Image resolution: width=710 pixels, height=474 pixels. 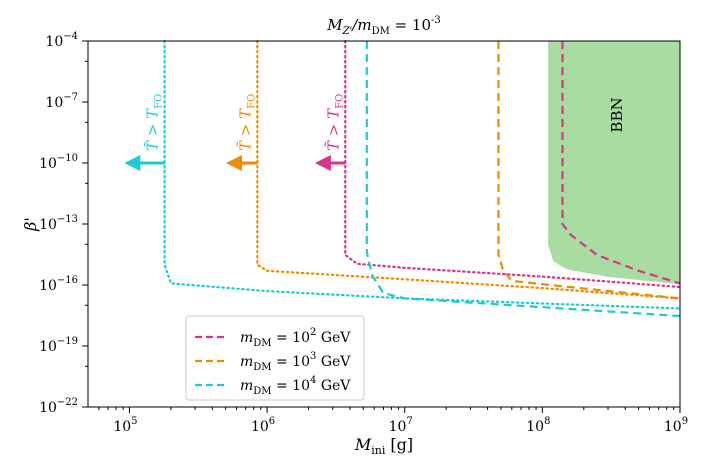 I want to click on legend-box, so click(x=275, y=358).